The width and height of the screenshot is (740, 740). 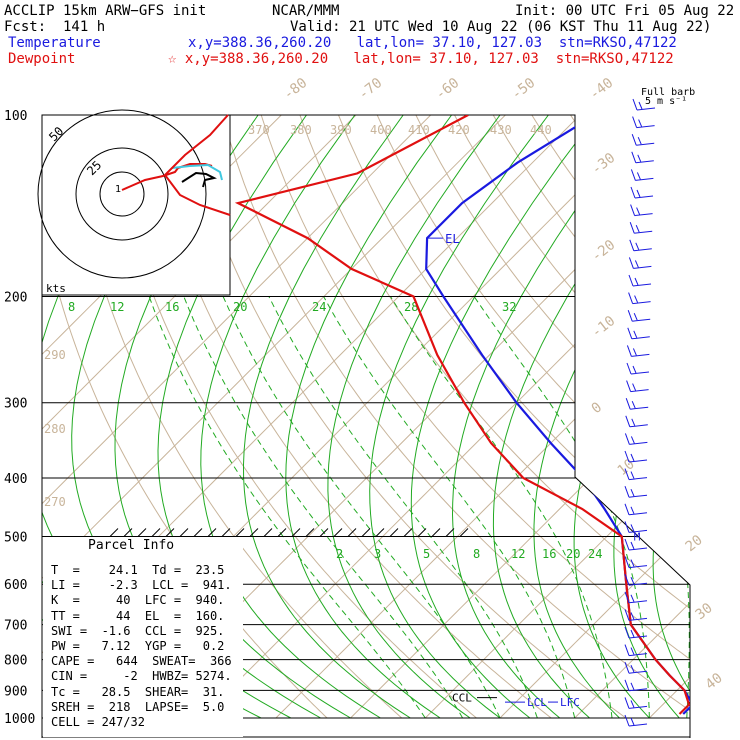 What do you see at coordinates (15, 537) in the screenshot?
I see `pressure-tick-label: 500` at bounding box center [15, 537].